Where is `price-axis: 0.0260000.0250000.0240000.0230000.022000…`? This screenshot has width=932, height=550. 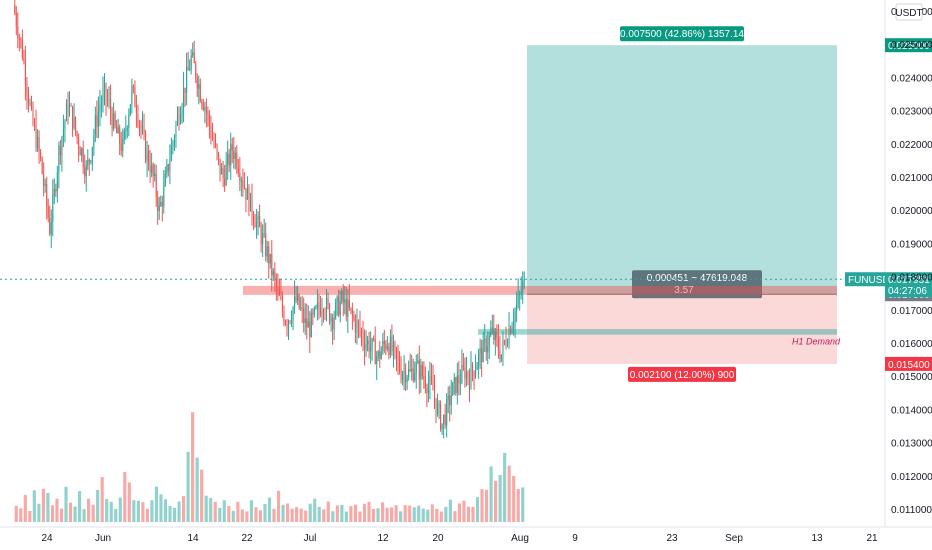 price-axis: 0.0260000.0250000.0240000.0230000.022000… is located at coordinates (911, 261).